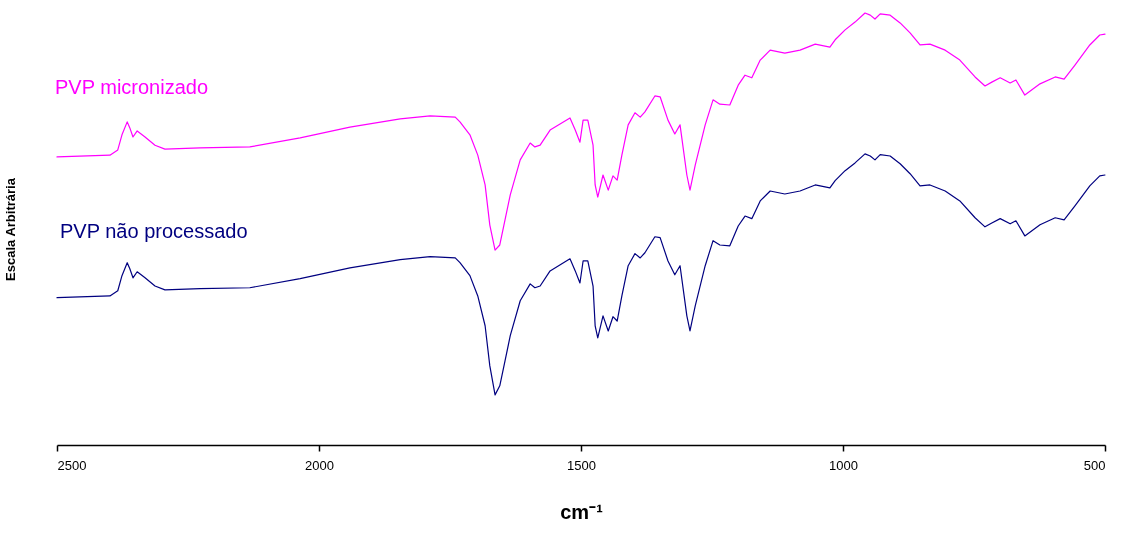  Describe the element at coordinates (843, 465) in the screenshot. I see `x-tick-label: 1000` at that location.